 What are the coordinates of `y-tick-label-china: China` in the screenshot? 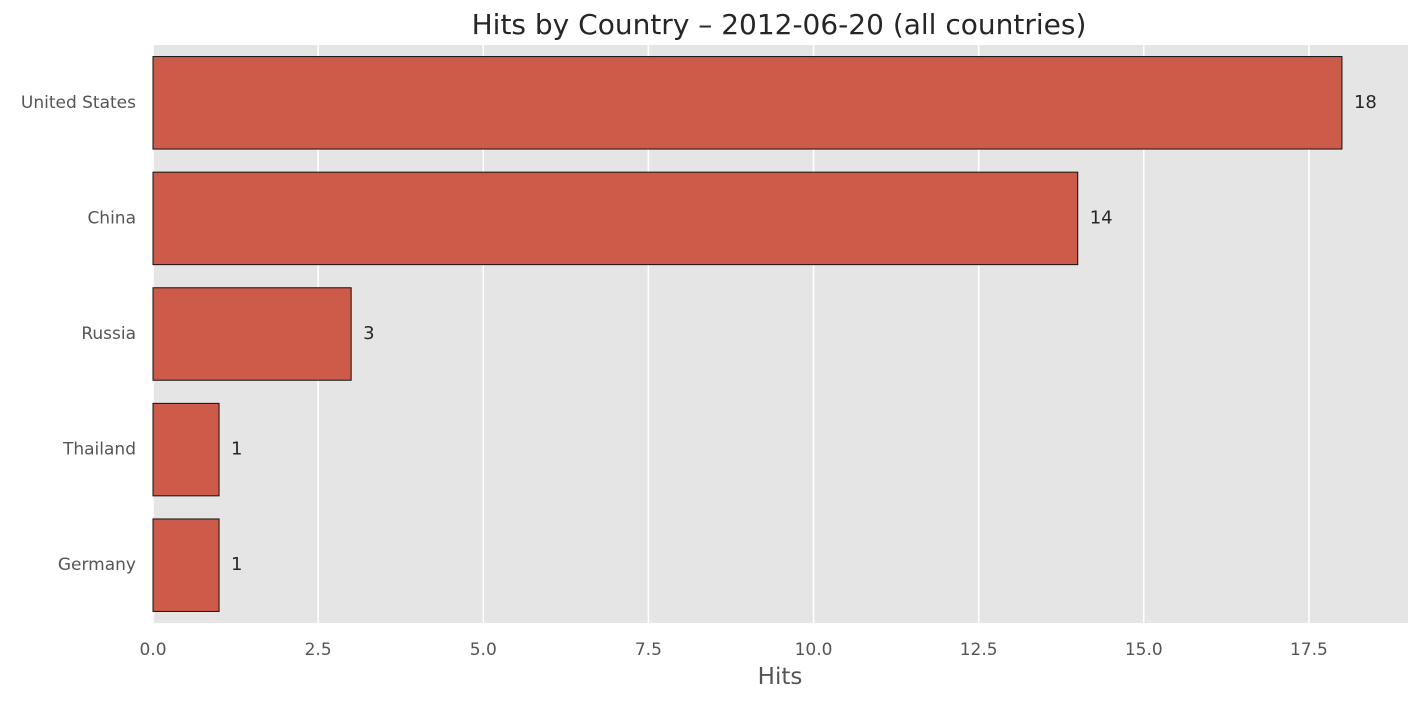 It's located at (111, 218).